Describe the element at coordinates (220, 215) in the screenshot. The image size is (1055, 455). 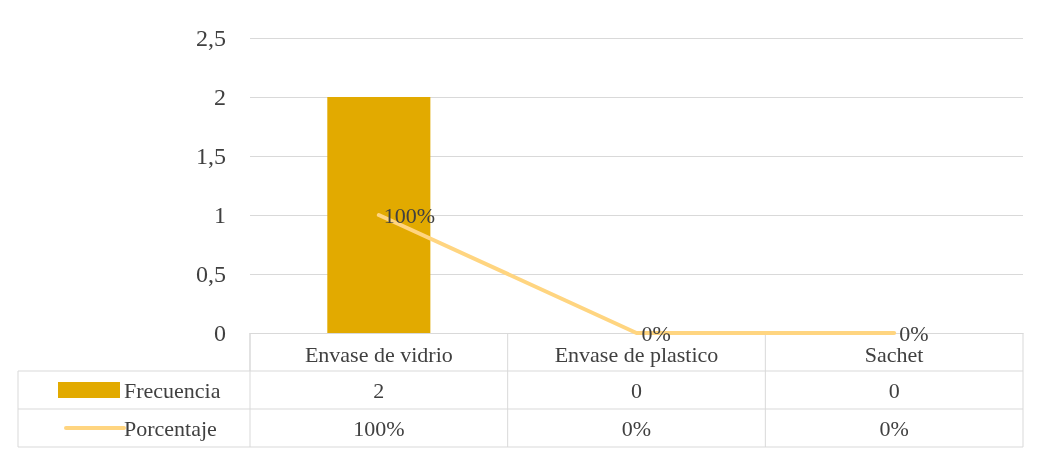
I see `y-tick-label: 1` at that location.